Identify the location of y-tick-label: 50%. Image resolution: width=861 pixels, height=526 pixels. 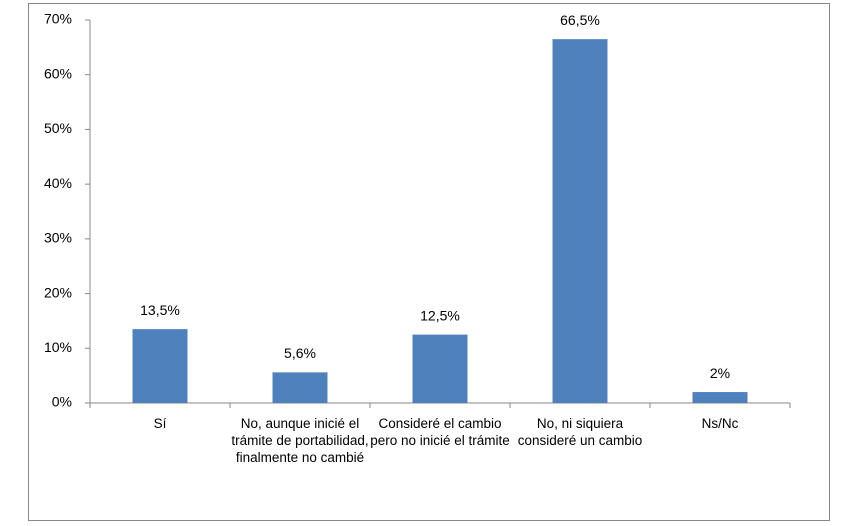
(58, 128).